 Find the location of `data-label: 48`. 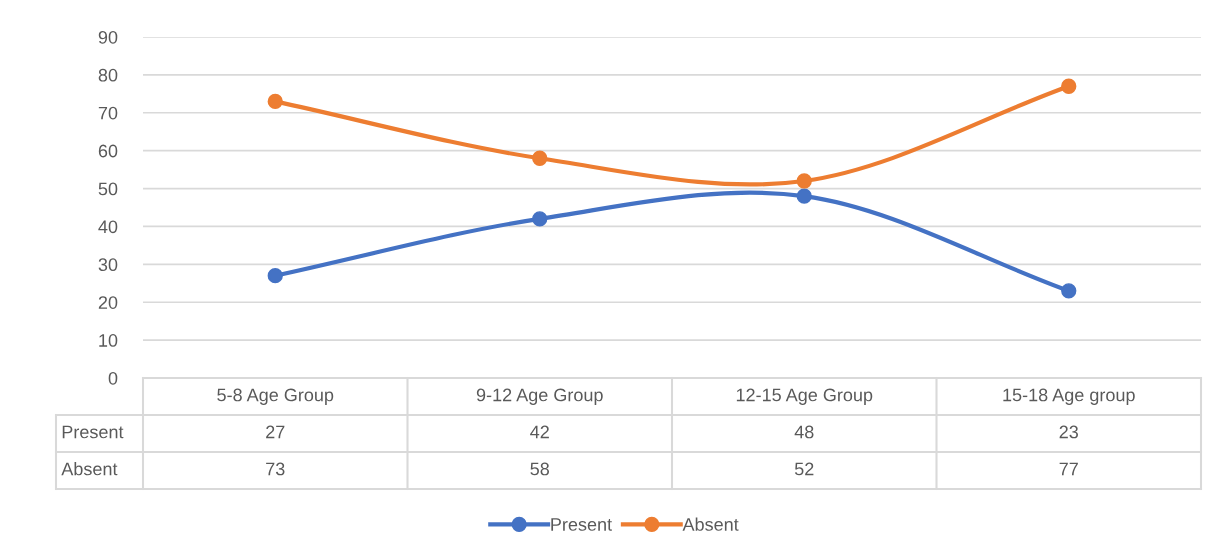

data-label: 48 is located at coordinates (804, 432).